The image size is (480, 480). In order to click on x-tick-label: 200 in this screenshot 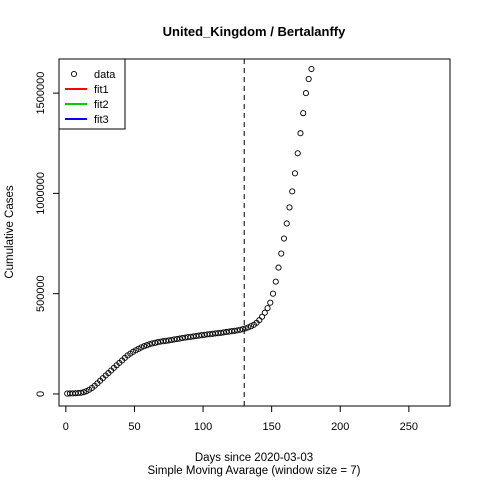, I will do `click(340, 427)`.